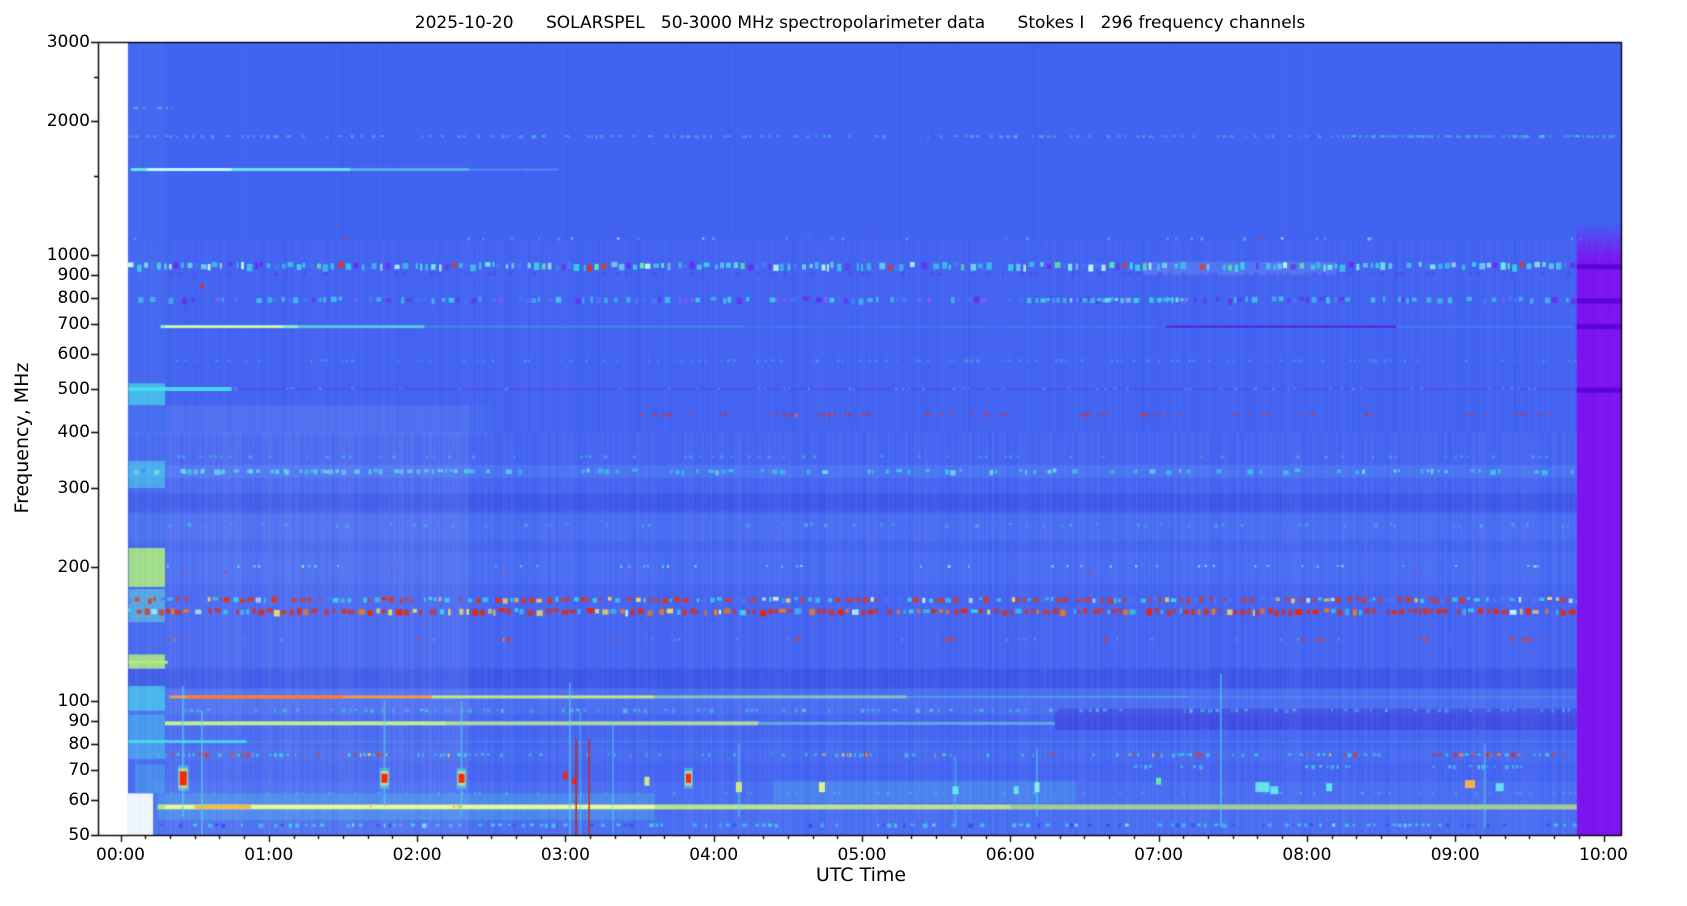 The image size is (1687, 906). I want to click on y-tick-label: 3000, so click(68, 42).